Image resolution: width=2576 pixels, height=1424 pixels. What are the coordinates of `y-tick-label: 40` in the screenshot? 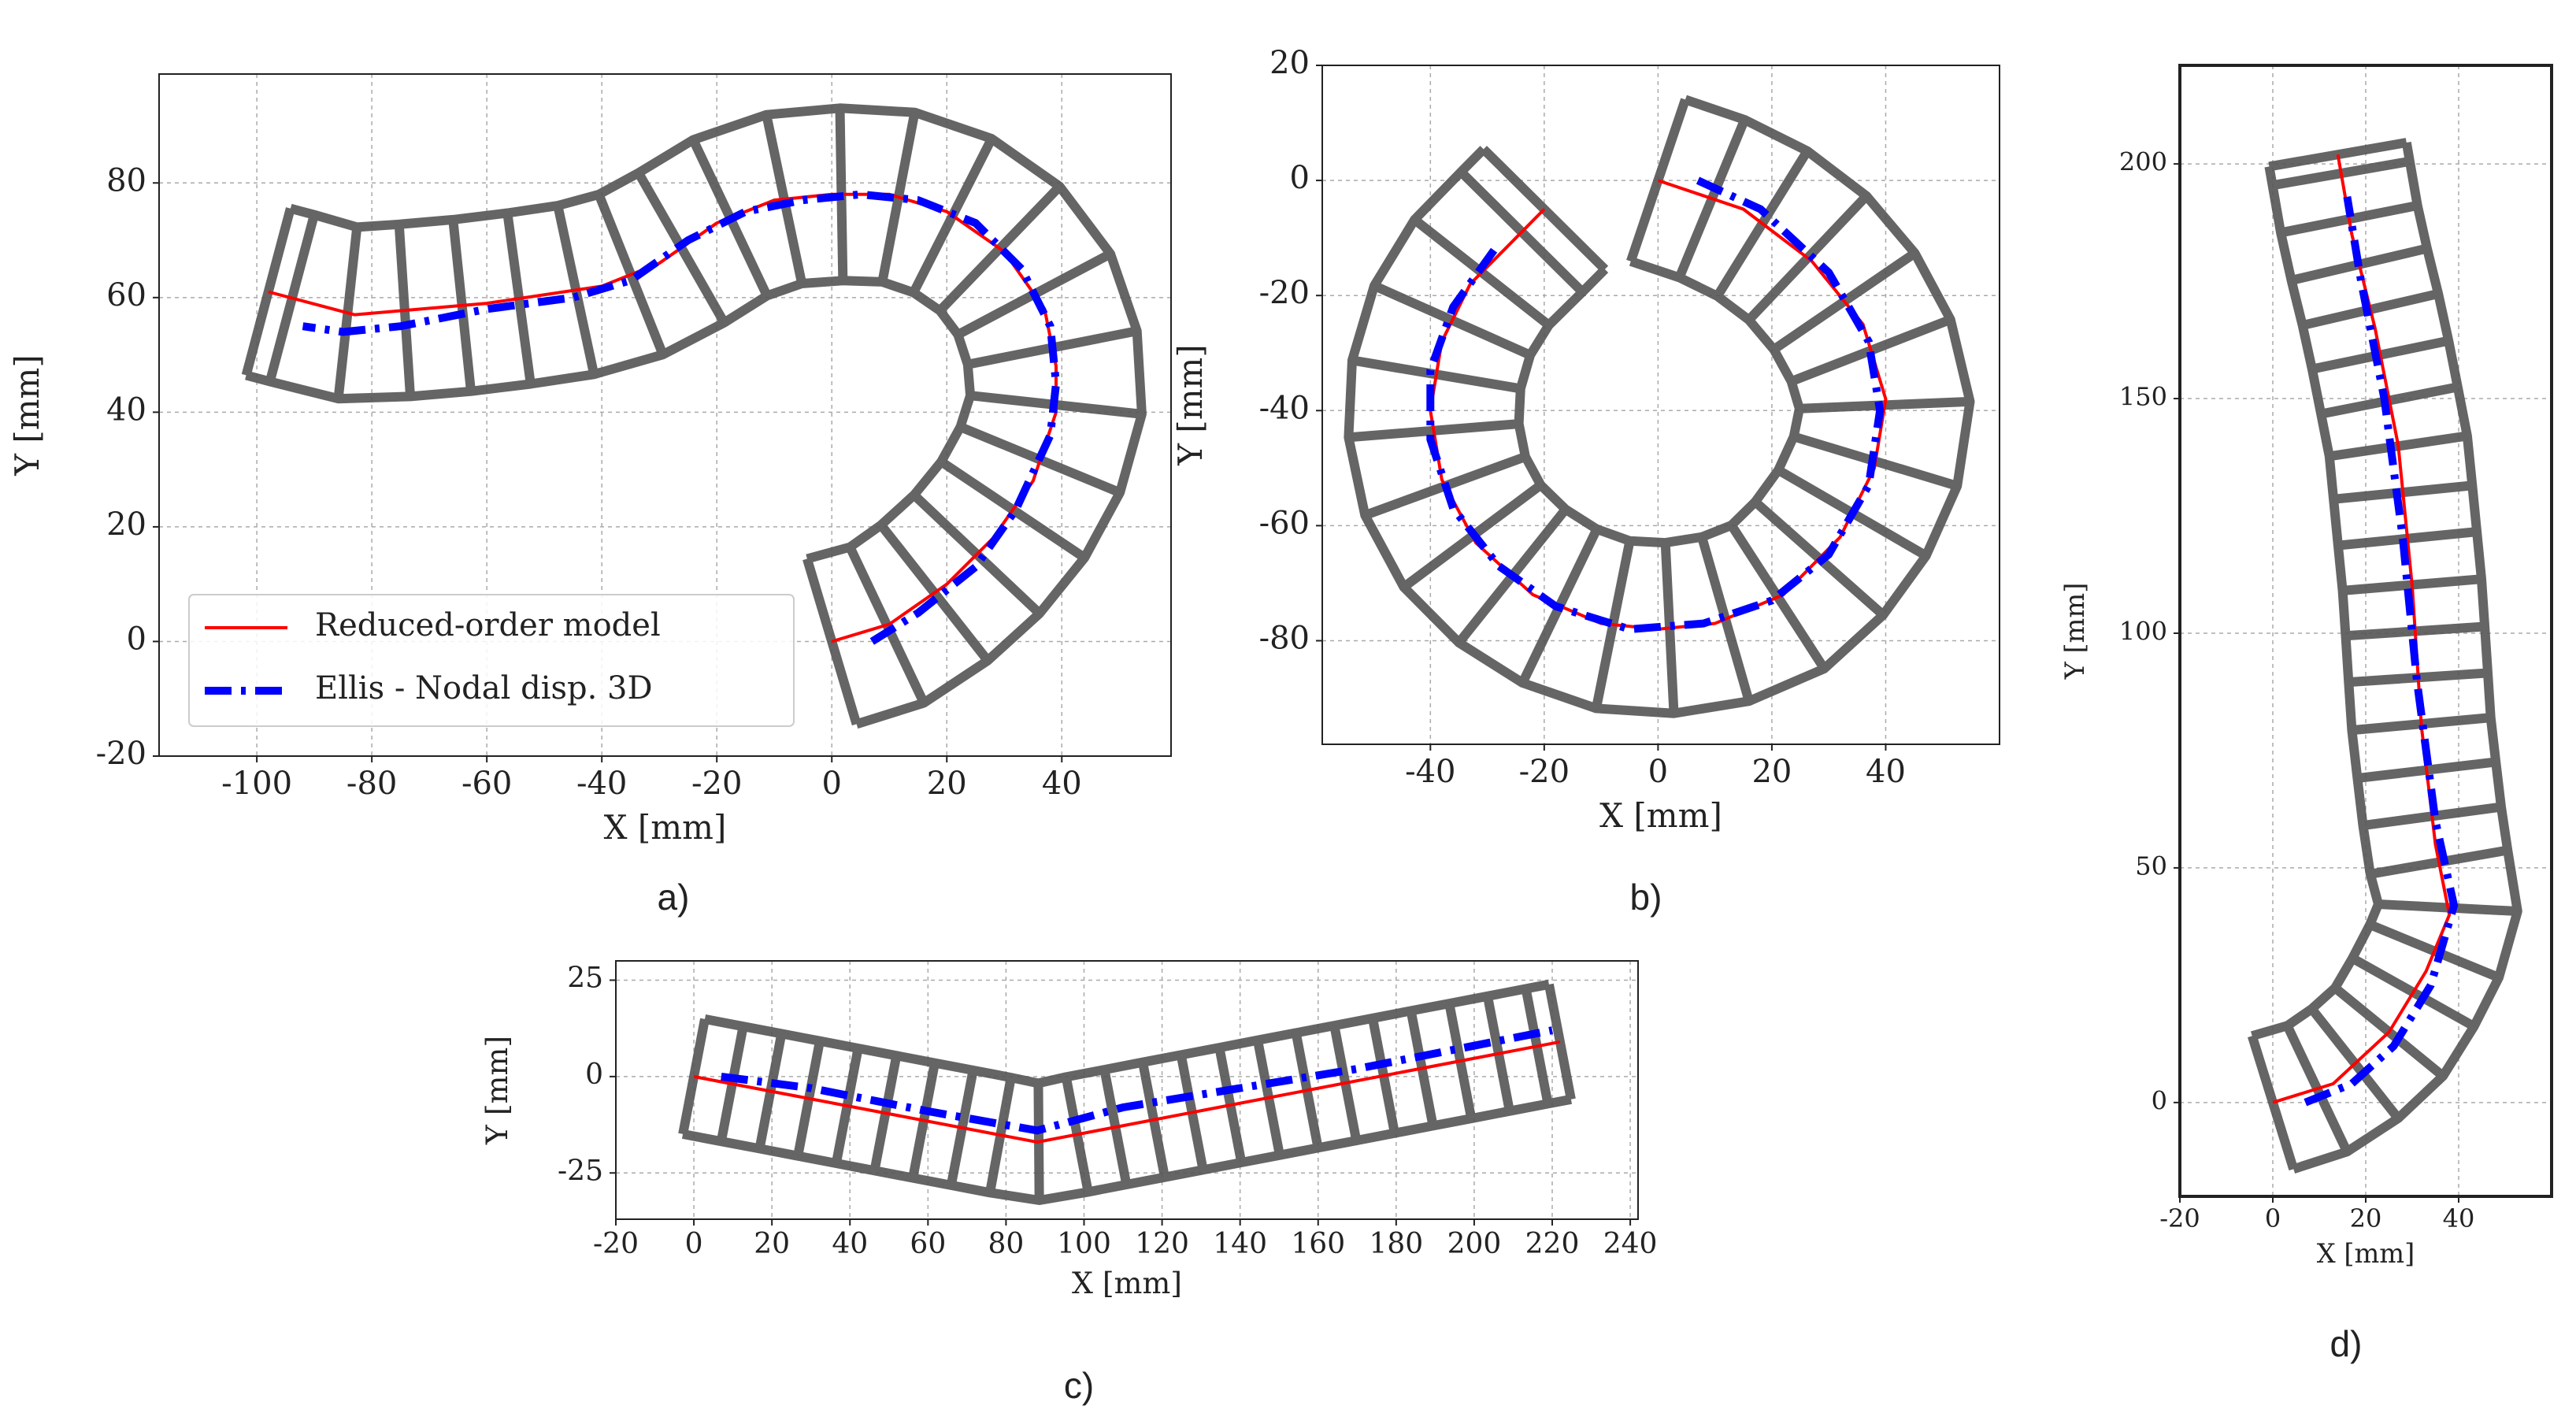 It's located at (126, 409).